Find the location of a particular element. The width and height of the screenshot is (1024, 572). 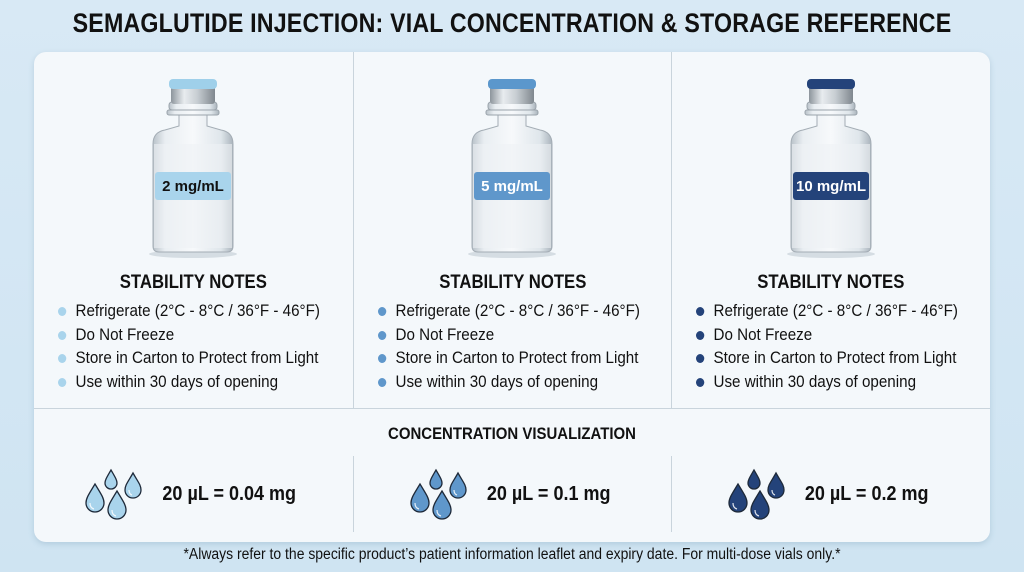

concentration-item-1: 20 µL = 0.04 mg is located at coordinates (193, 494).